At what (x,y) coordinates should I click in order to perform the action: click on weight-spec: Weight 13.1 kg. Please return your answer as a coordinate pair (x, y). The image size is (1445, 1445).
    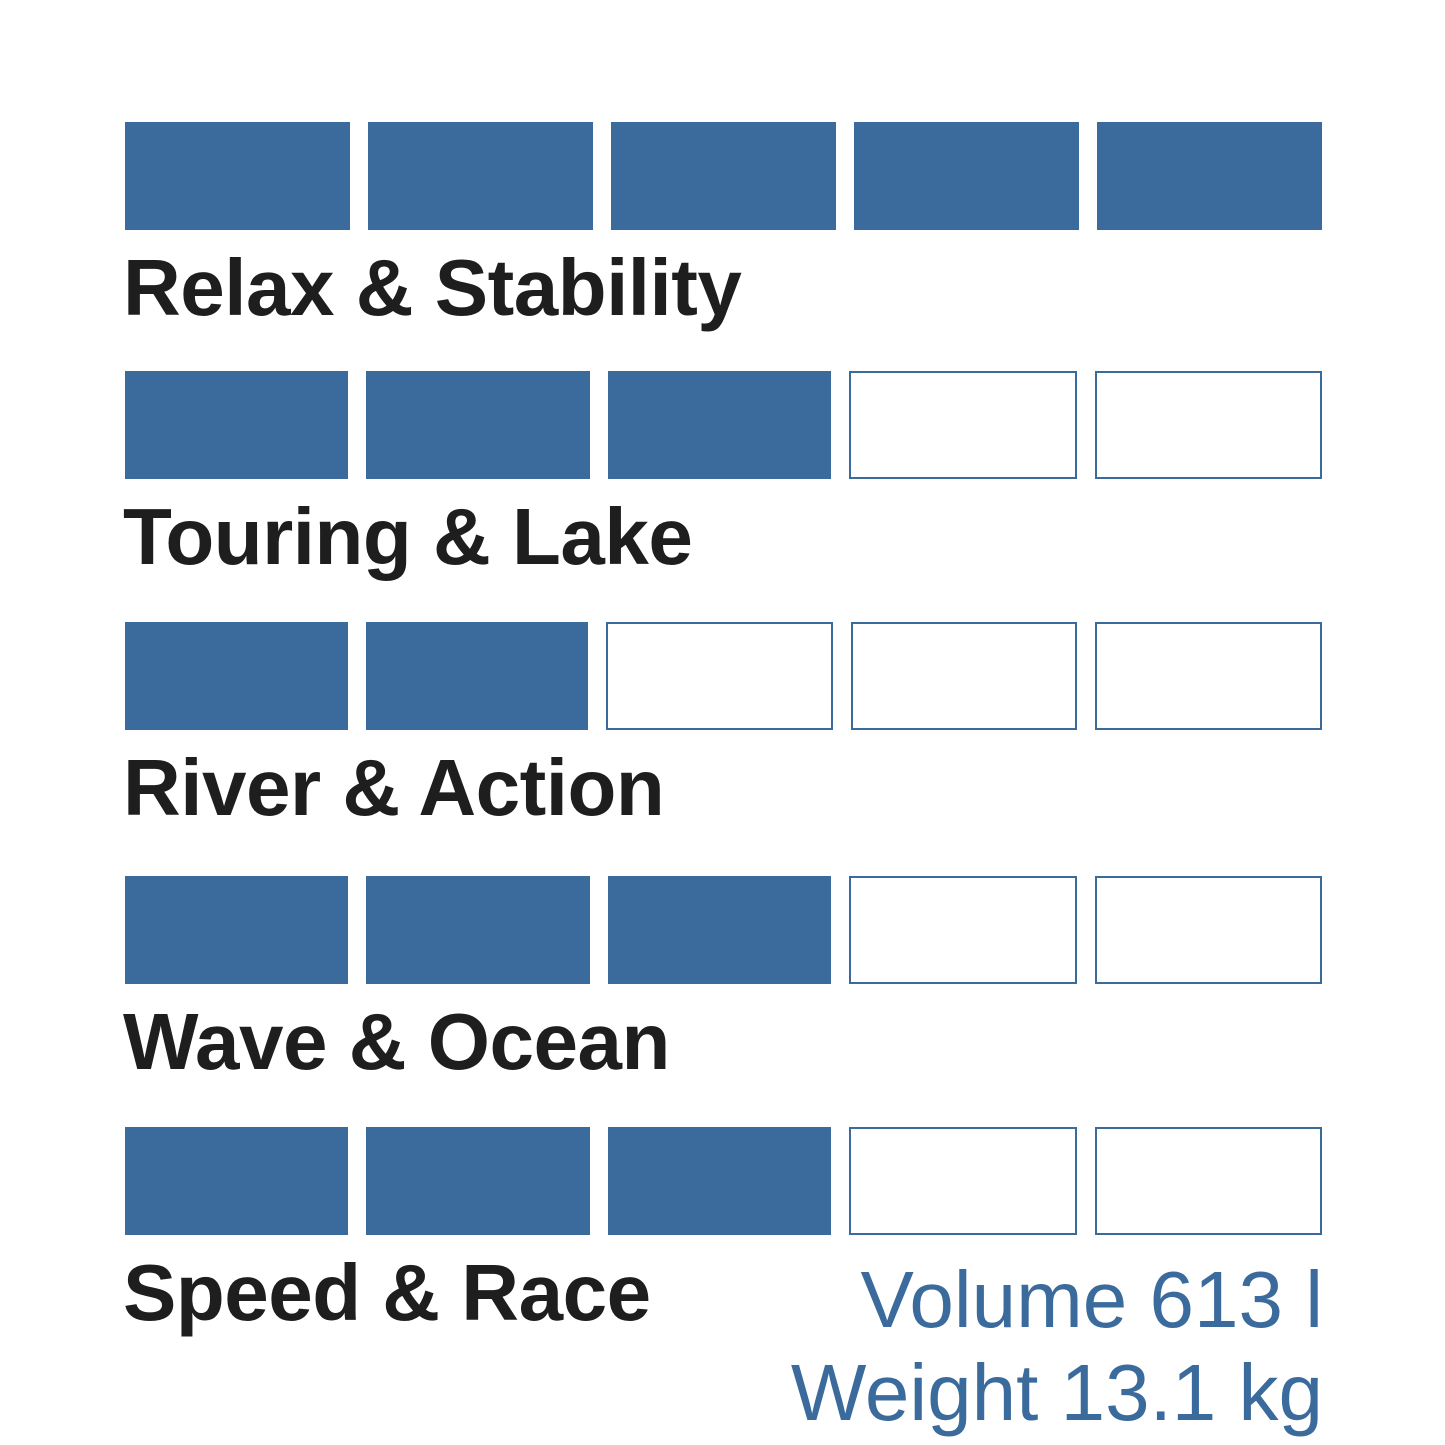
    Looking at the image, I should click on (1056, 1392).